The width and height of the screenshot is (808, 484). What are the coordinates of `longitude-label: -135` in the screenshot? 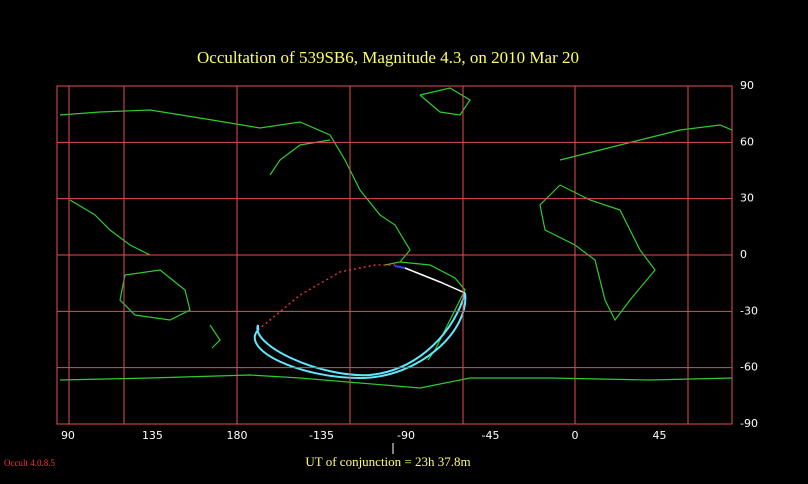 It's located at (321, 435).